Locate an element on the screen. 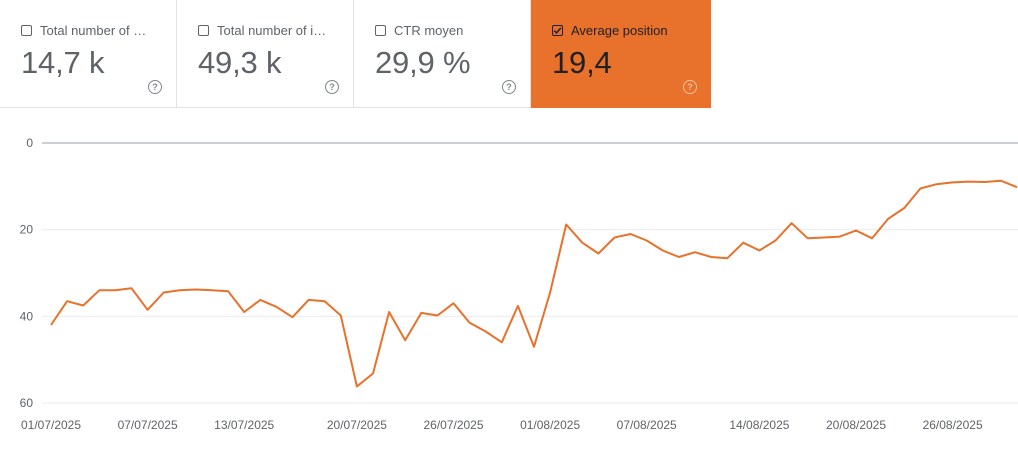 This screenshot has width=1018, height=456. x-tick-label: 14/08/2025 is located at coordinates (759, 425).